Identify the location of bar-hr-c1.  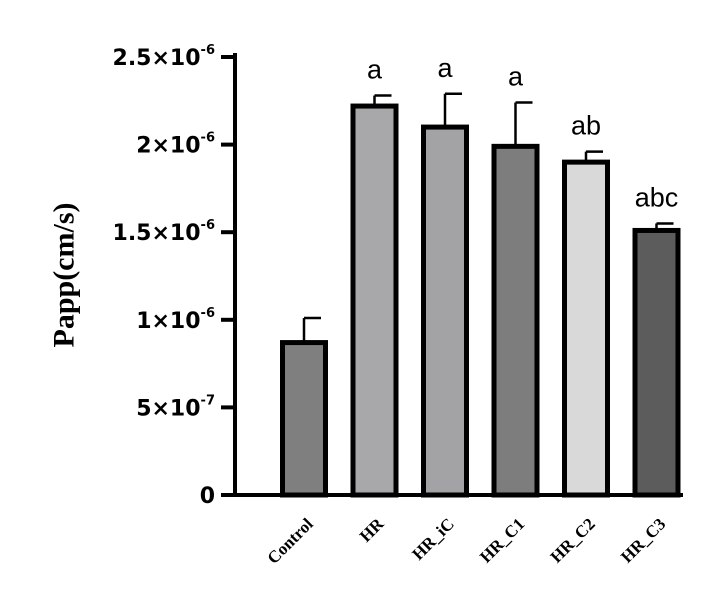
(515, 320).